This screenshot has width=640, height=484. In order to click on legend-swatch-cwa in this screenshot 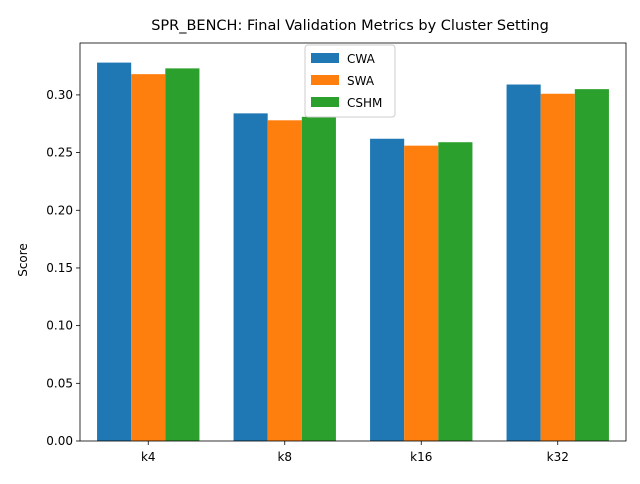, I will do `click(325, 58)`.